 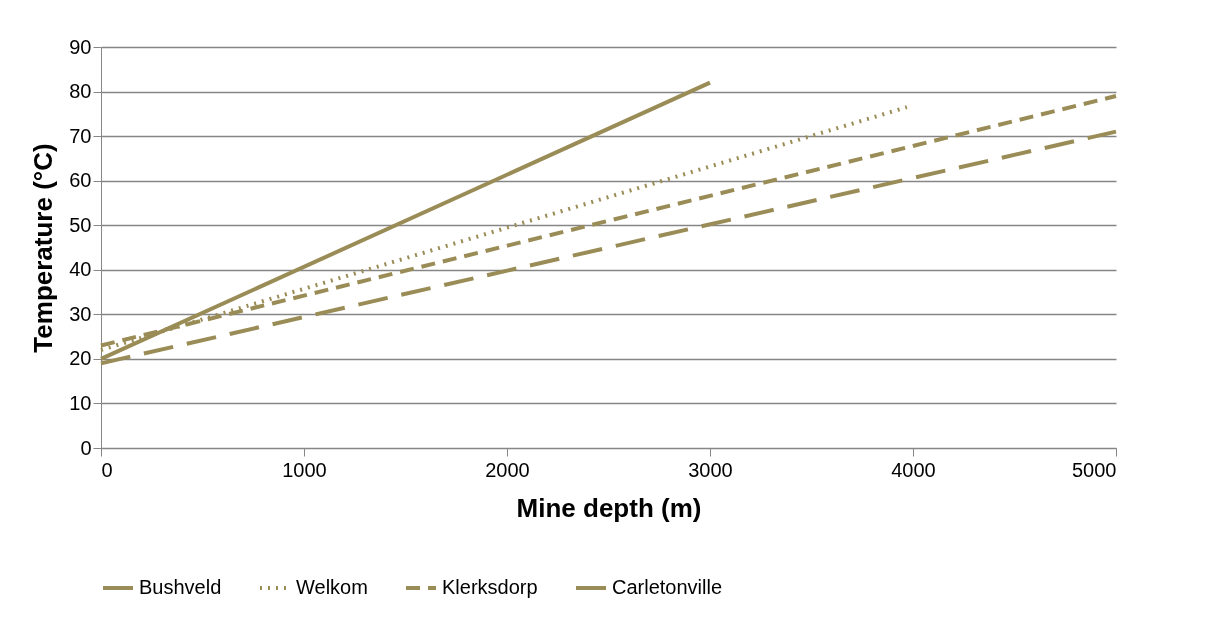 What do you see at coordinates (80, 46) in the screenshot?
I see `y-tick-label: 90` at bounding box center [80, 46].